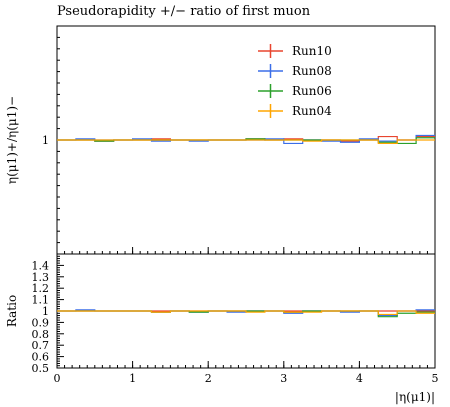 Image resolution: width=450 pixels, height=407 pixels. Describe the element at coordinates (132, 378) in the screenshot. I see `x-tick-label: 1` at that location.